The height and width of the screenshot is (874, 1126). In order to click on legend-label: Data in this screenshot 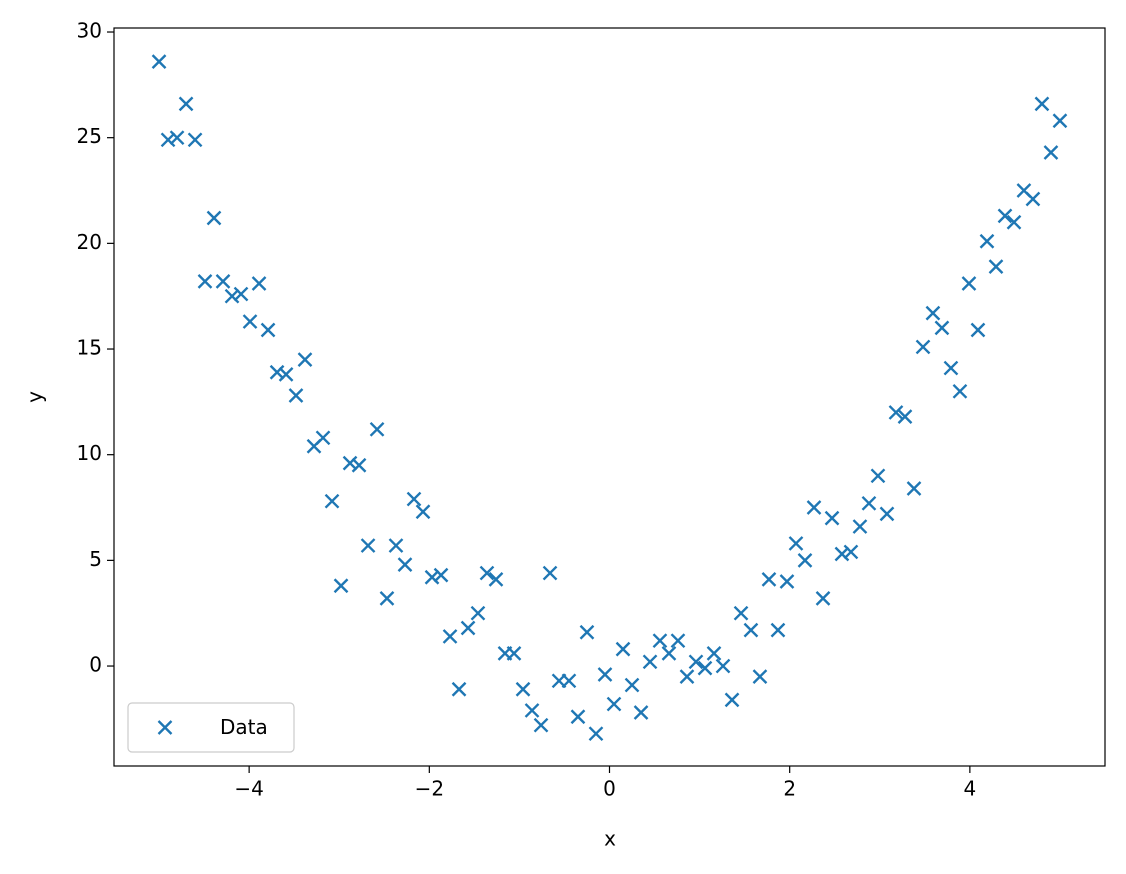, I will do `click(244, 727)`.